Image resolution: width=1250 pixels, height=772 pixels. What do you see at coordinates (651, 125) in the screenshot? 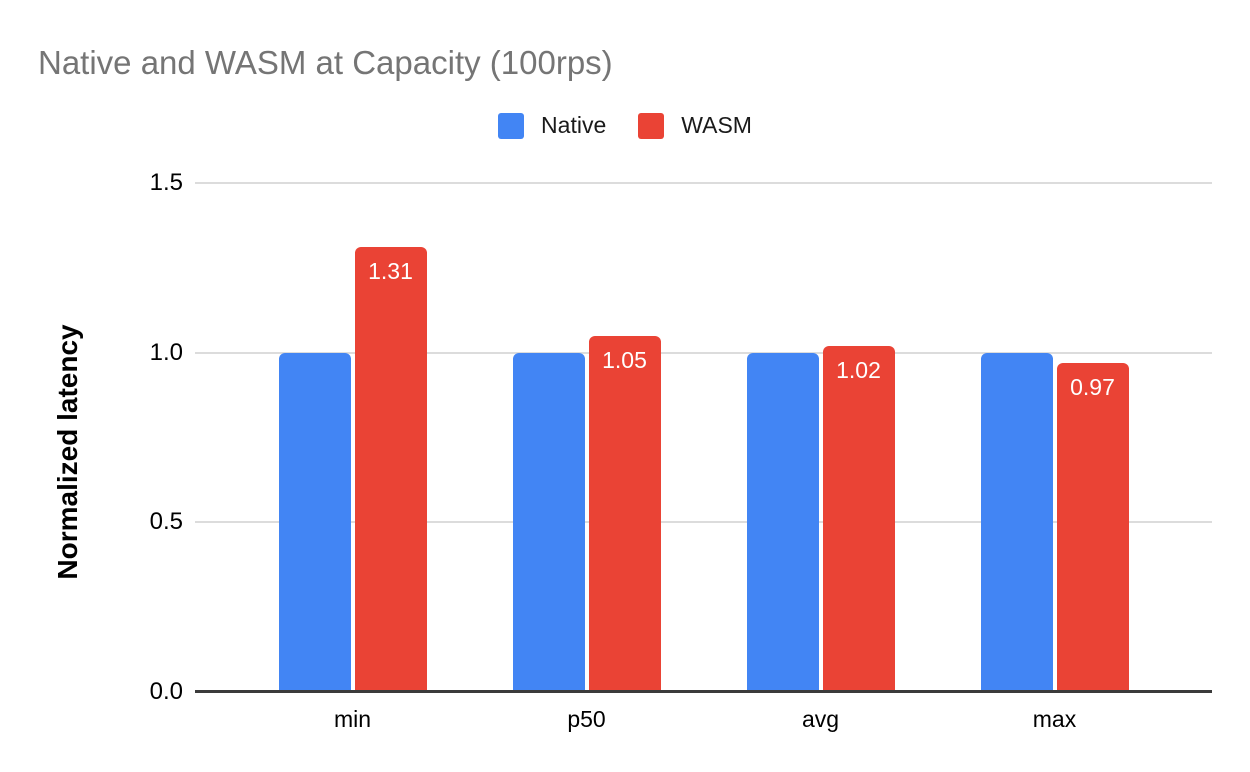
I see `legend-swatch-wasm` at bounding box center [651, 125].